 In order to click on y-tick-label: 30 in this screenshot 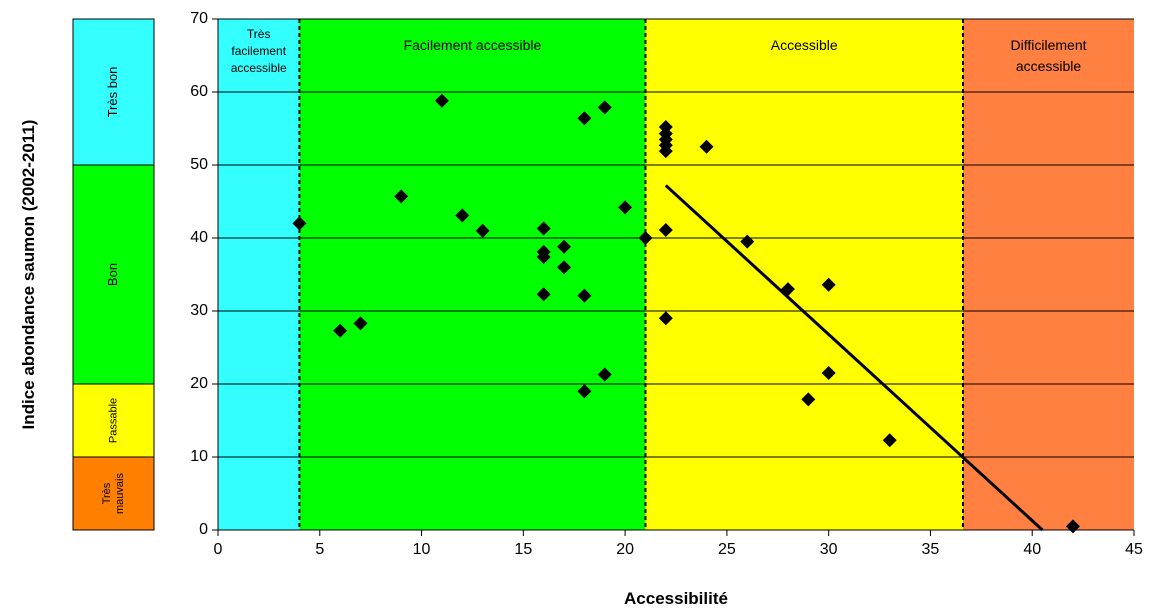, I will do `click(199, 310)`.